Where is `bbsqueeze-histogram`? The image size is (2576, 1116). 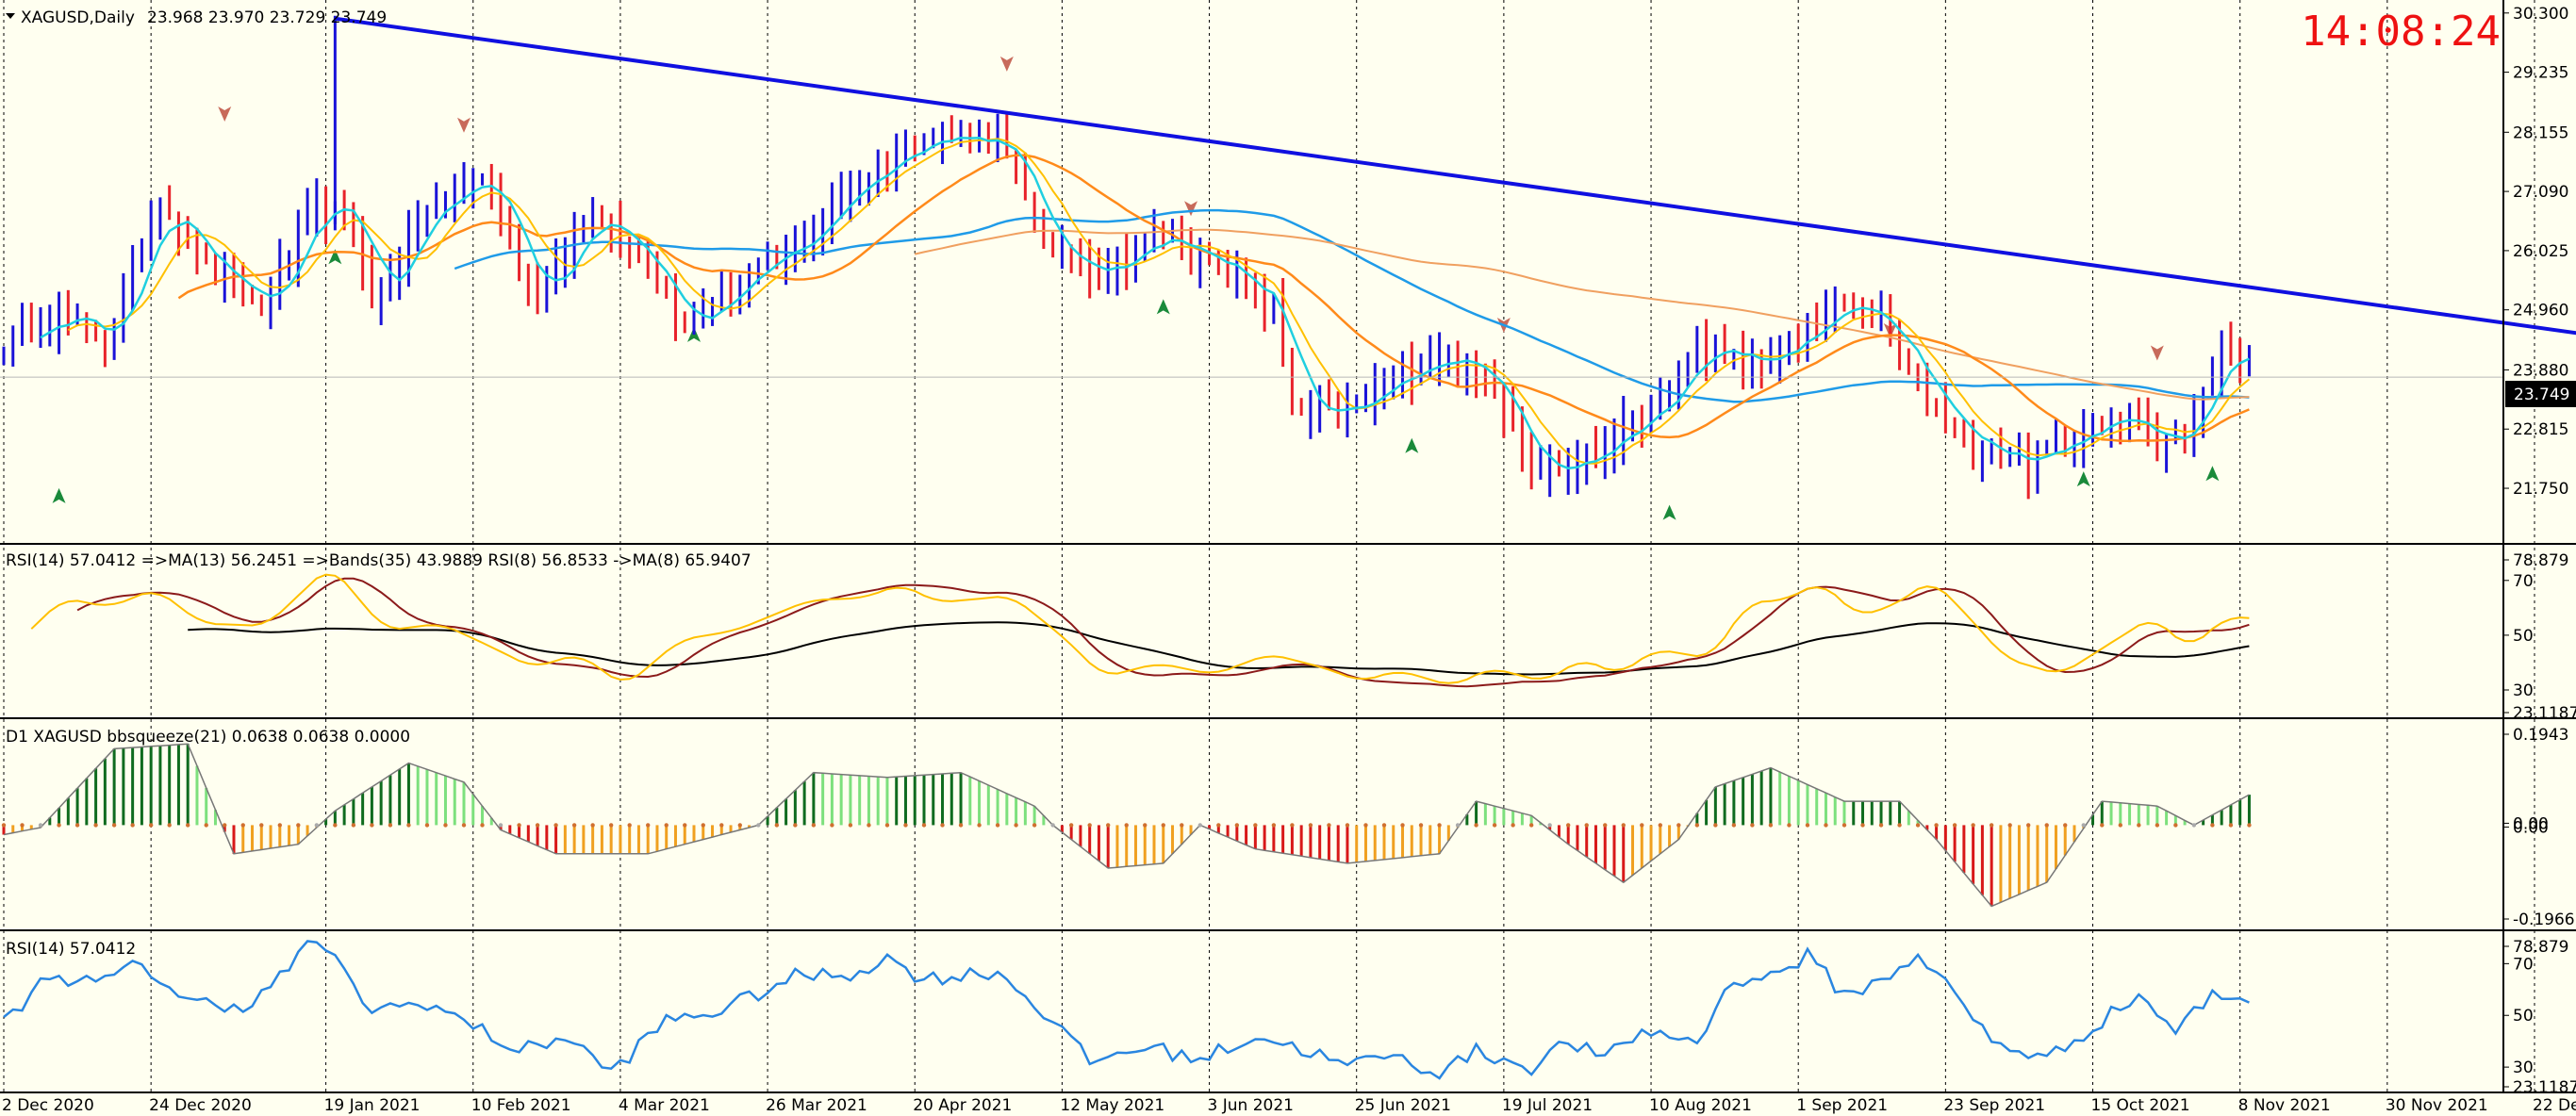 bbsqueeze-histogram is located at coordinates (1126, 825).